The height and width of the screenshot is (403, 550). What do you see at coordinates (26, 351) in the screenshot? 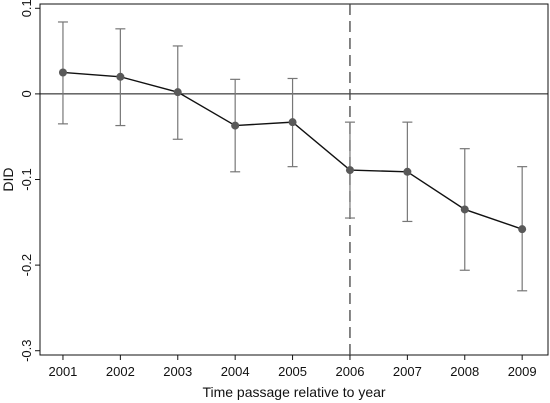
I see `y-tick-label: -0.3` at bounding box center [26, 351].